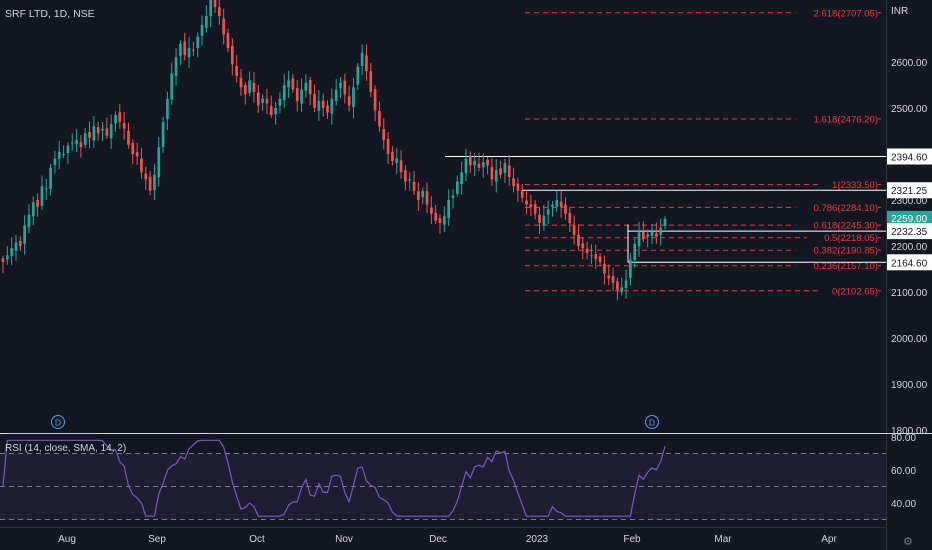 Image resolution: width=932 pixels, height=550 pixels. I want to click on axis-settings-icon: ⚙, so click(908, 542).